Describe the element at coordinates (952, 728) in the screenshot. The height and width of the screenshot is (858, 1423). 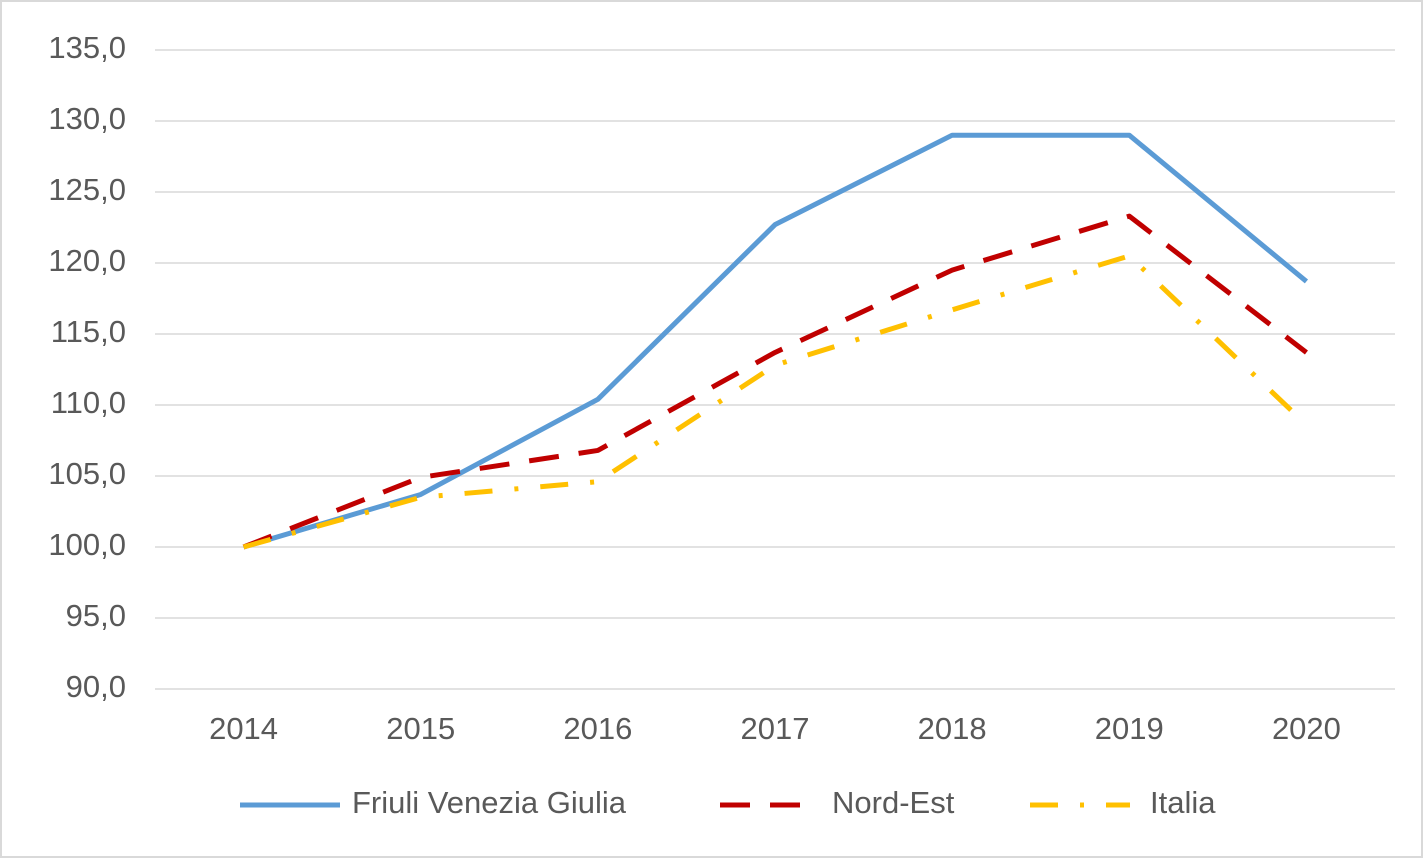
I see `x-tick-label: 2018` at that location.